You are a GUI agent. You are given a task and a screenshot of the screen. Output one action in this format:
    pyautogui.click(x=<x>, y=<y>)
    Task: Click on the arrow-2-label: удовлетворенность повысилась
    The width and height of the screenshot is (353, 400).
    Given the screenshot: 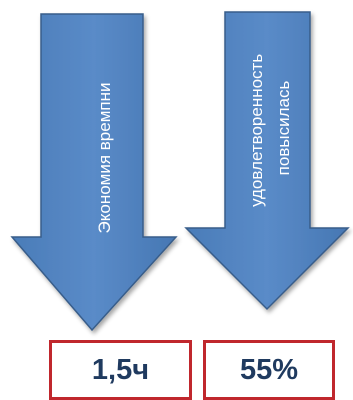 What is the action you would take?
    pyautogui.click(x=270, y=128)
    